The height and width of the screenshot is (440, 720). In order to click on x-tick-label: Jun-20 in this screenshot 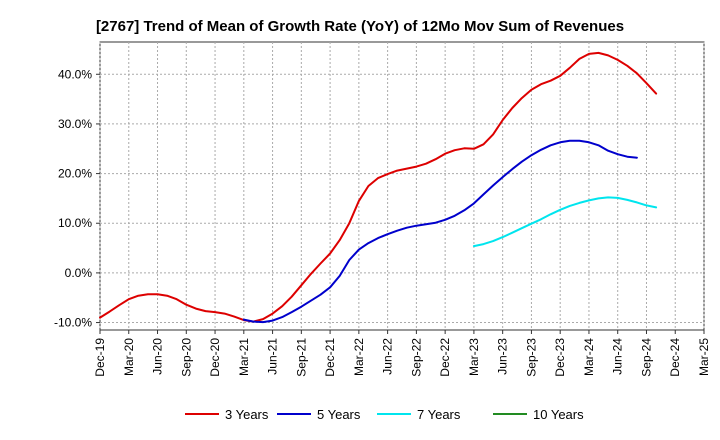, I will do `click(158, 356)`.